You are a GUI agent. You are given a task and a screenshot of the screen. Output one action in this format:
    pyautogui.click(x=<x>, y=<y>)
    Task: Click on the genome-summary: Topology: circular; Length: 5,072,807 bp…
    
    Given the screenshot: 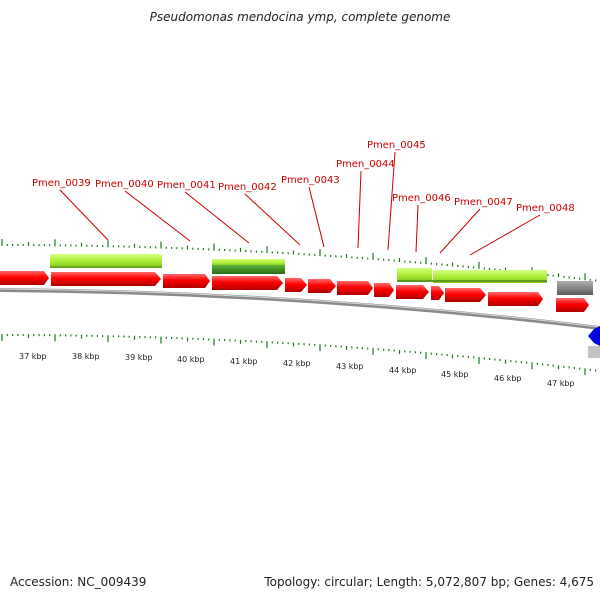 What is the action you would take?
    pyautogui.click(x=429, y=582)
    